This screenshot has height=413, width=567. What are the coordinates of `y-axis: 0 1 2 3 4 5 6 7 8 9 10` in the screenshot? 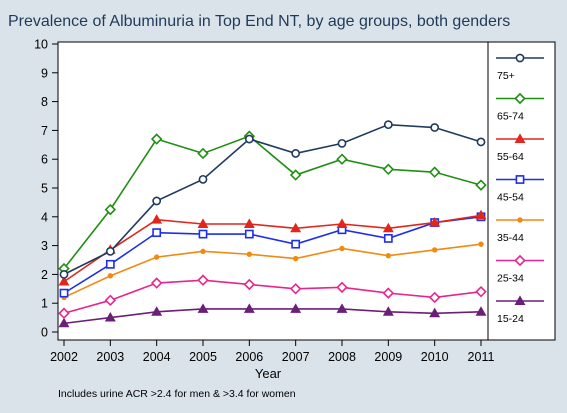 It's located at (46, 189).